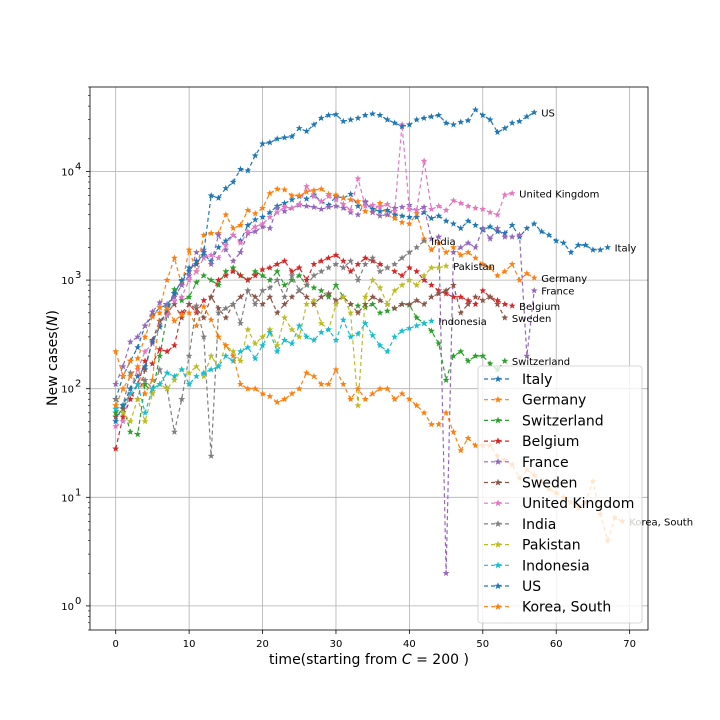 Image resolution: width=720 pixels, height=720 pixels. I want to click on legend-item-italy: Italy, so click(518, 380).